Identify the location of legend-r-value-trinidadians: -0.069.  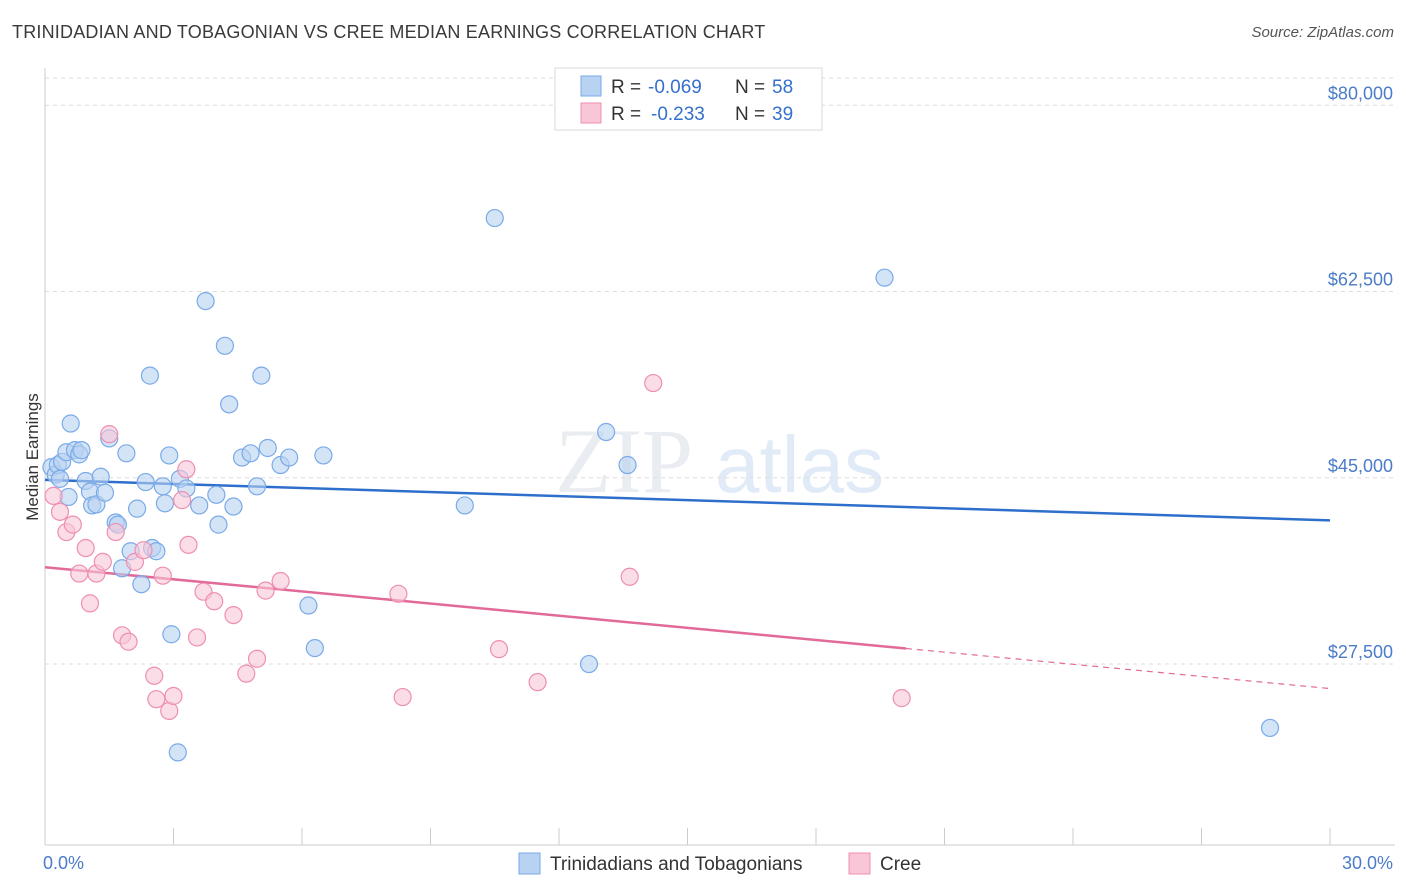
(675, 87).